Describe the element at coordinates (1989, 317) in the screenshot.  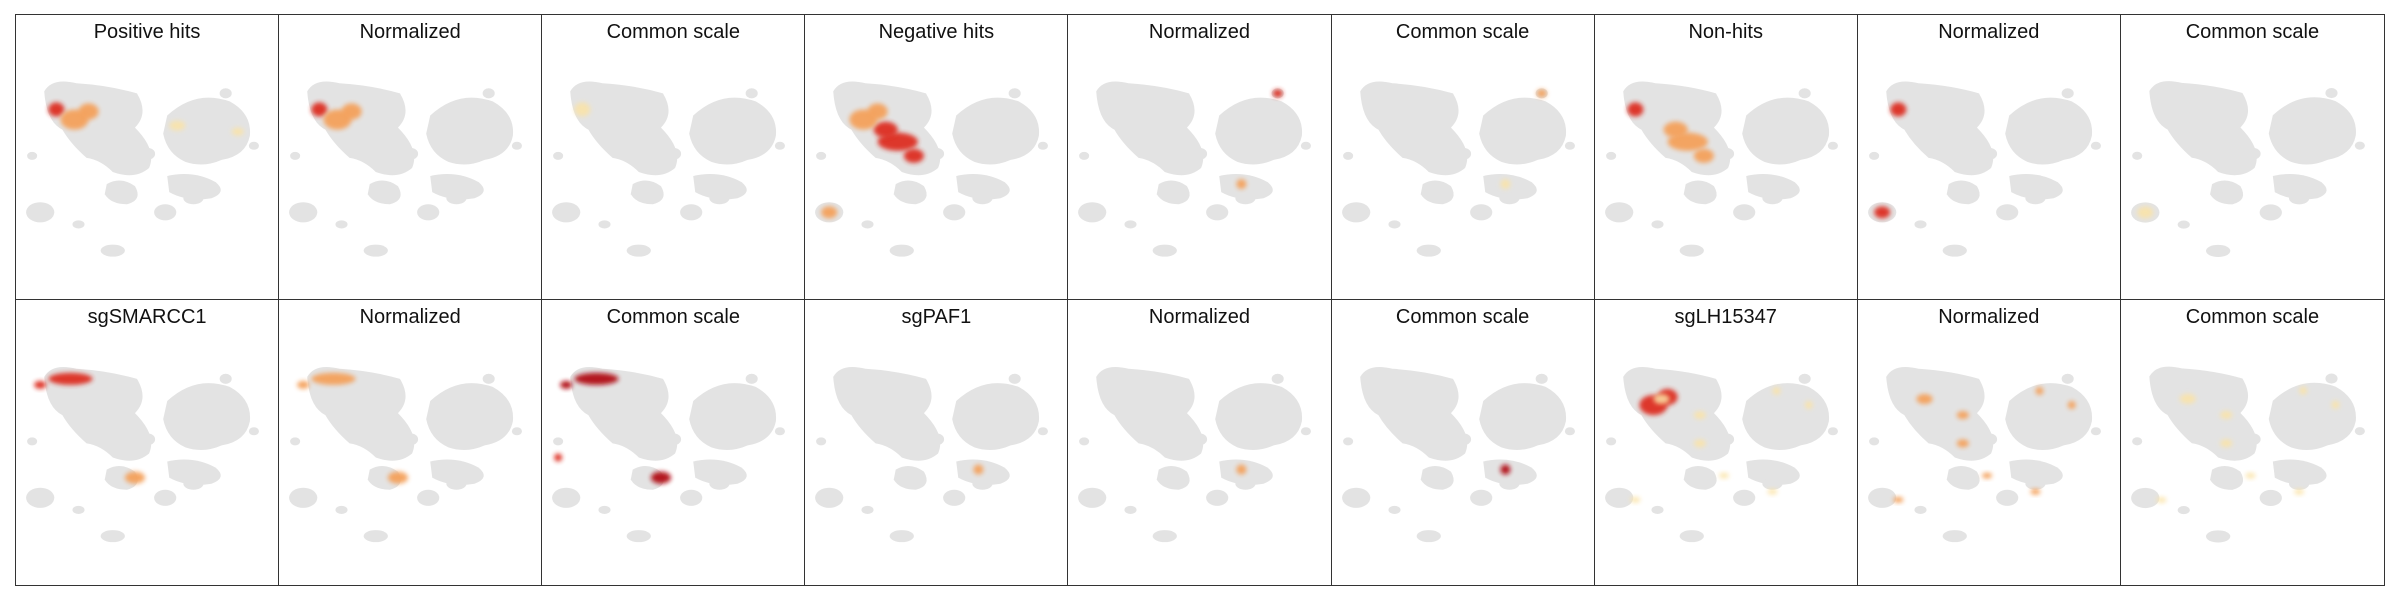
I see `panel-title: Normalized` at that location.